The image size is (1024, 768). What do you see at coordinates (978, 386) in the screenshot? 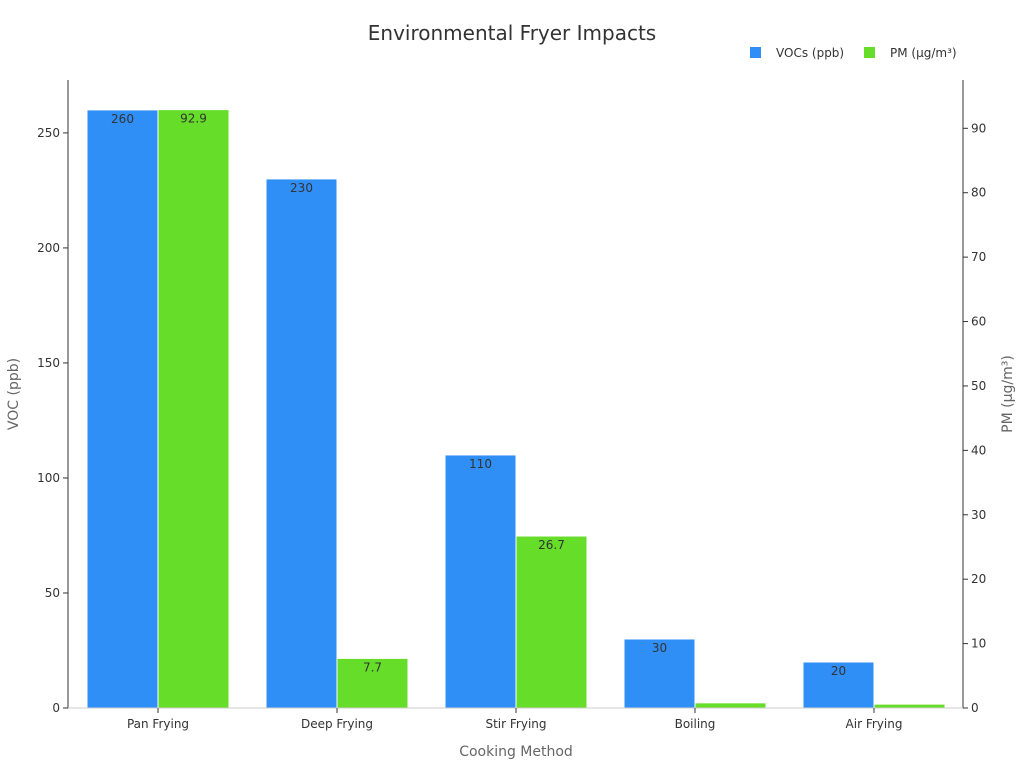
I see `y-right-tick-label-5: 50` at bounding box center [978, 386].